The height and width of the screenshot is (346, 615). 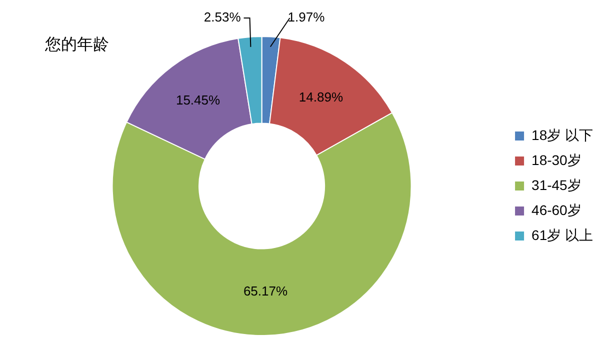 I want to click on legend-label: 61岁 以上, so click(x=563, y=234).